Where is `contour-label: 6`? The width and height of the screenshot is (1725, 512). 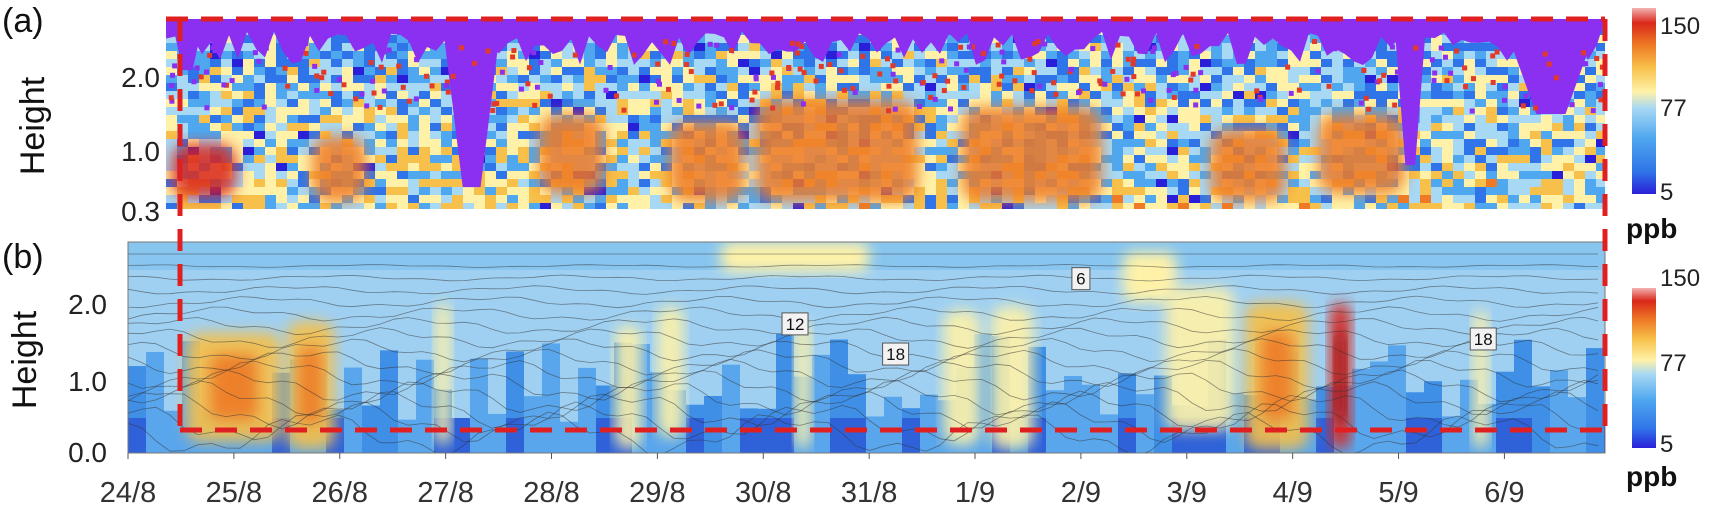
contour-label: 6 is located at coordinates (1080, 279).